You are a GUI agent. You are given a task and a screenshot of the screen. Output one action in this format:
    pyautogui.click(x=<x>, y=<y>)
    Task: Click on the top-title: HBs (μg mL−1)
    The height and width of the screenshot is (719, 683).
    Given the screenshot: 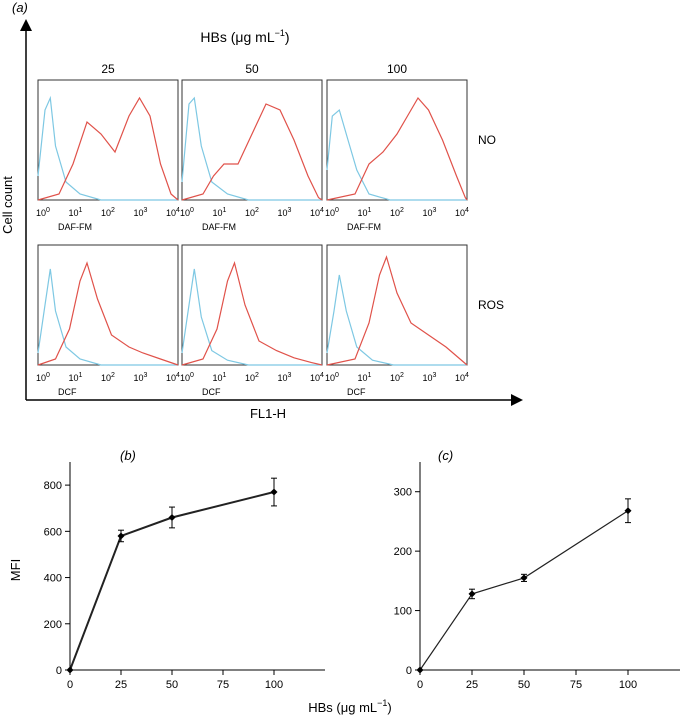 What is the action you would take?
    pyautogui.click(x=244, y=36)
    